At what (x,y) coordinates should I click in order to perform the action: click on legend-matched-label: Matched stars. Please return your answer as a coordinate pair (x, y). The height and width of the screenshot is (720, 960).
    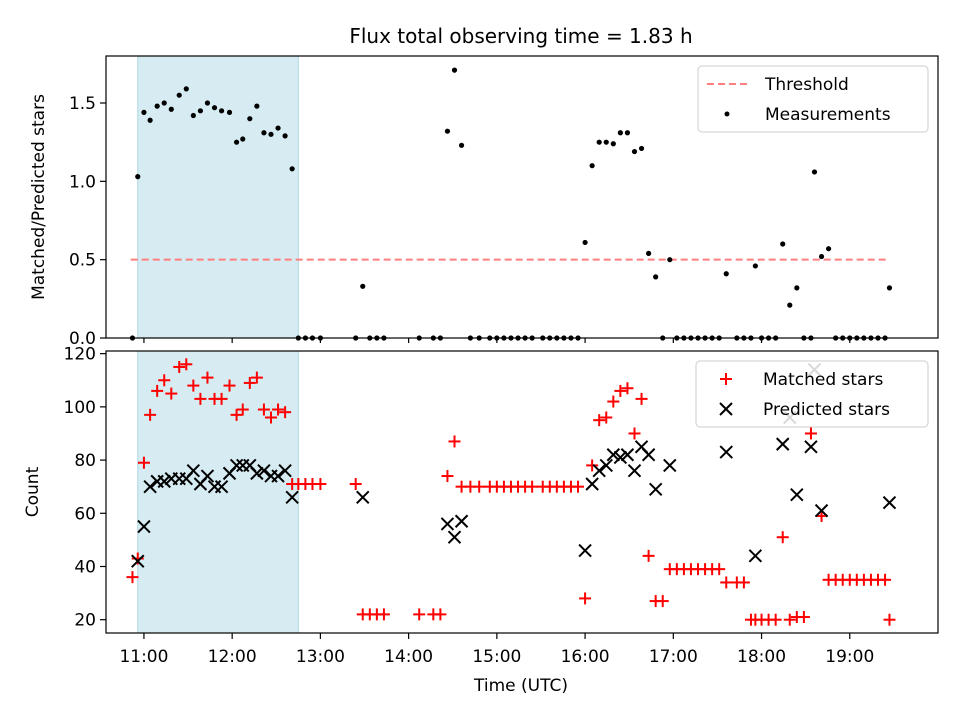
    Looking at the image, I should click on (823, 380).